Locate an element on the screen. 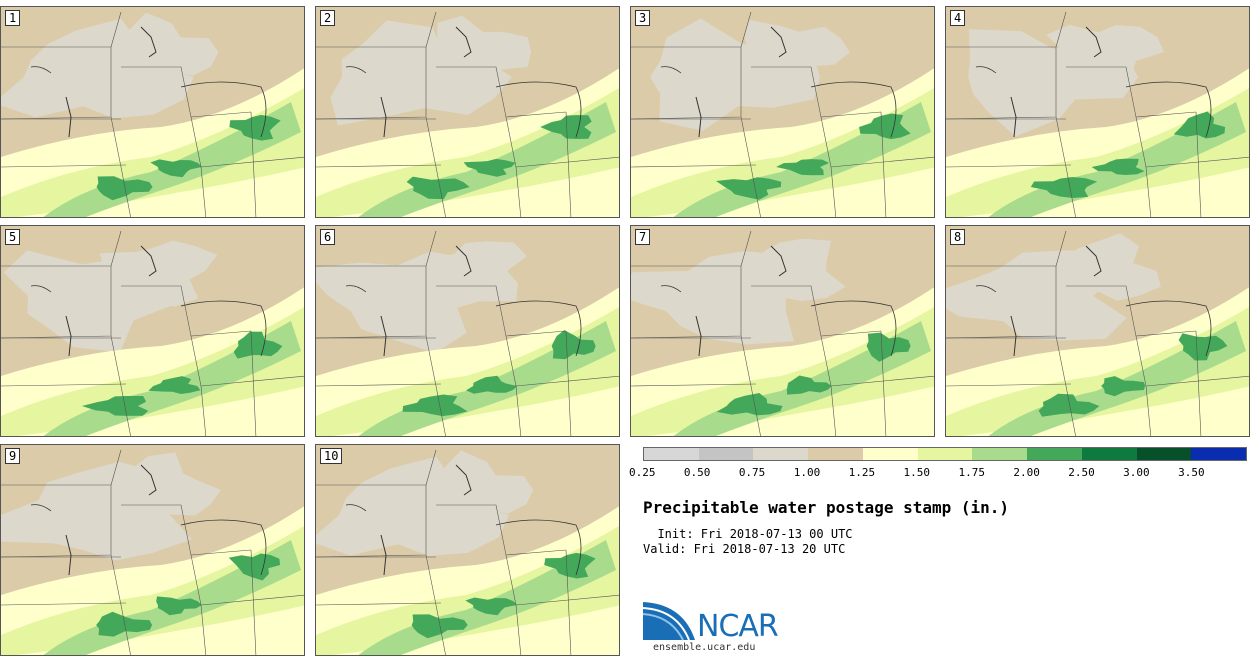 This screenshot has width=1260, height=657. forecast-panel-2: 2 is located at coordinates (467, 112).